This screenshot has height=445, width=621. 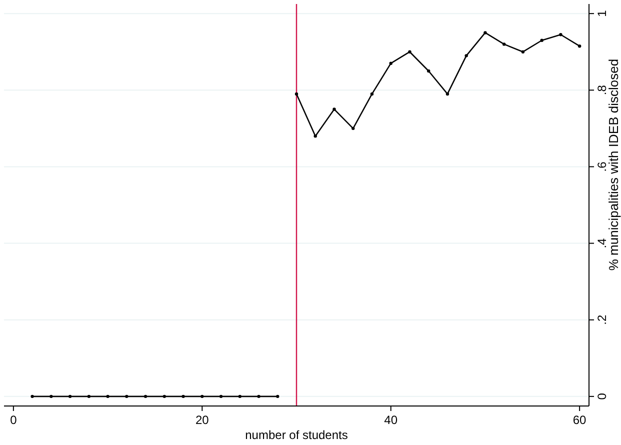 I want to click on y-tick-label: .2, so click(x=602, y=319).